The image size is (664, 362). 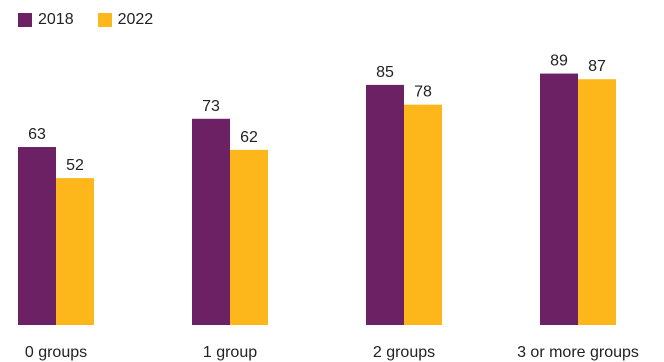 What do you see at coordinates (230, 352) in the screenshot?
I see `category-label-1-group: 1 group` at bounding box center [230, 352].